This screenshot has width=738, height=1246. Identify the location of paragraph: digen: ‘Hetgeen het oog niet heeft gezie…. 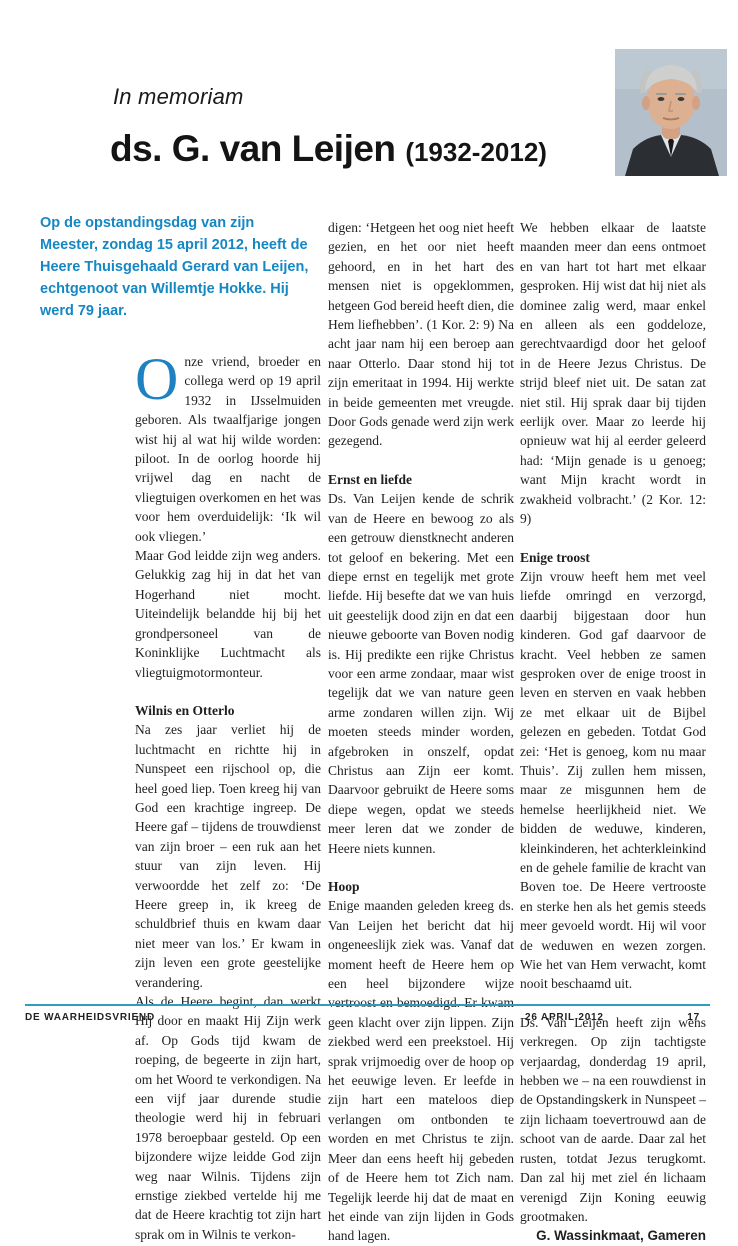
(421, 334).